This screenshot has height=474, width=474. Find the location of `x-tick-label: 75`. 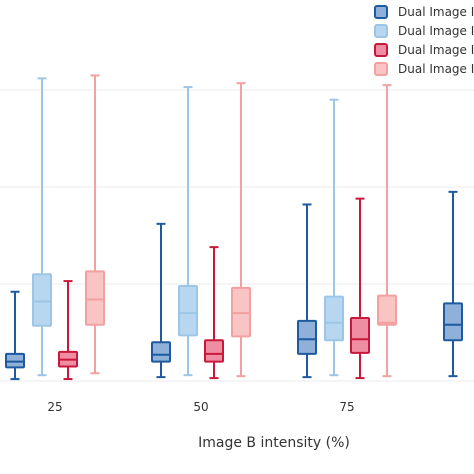

x-tick-label: 75 is located at coordinates (346, 407).